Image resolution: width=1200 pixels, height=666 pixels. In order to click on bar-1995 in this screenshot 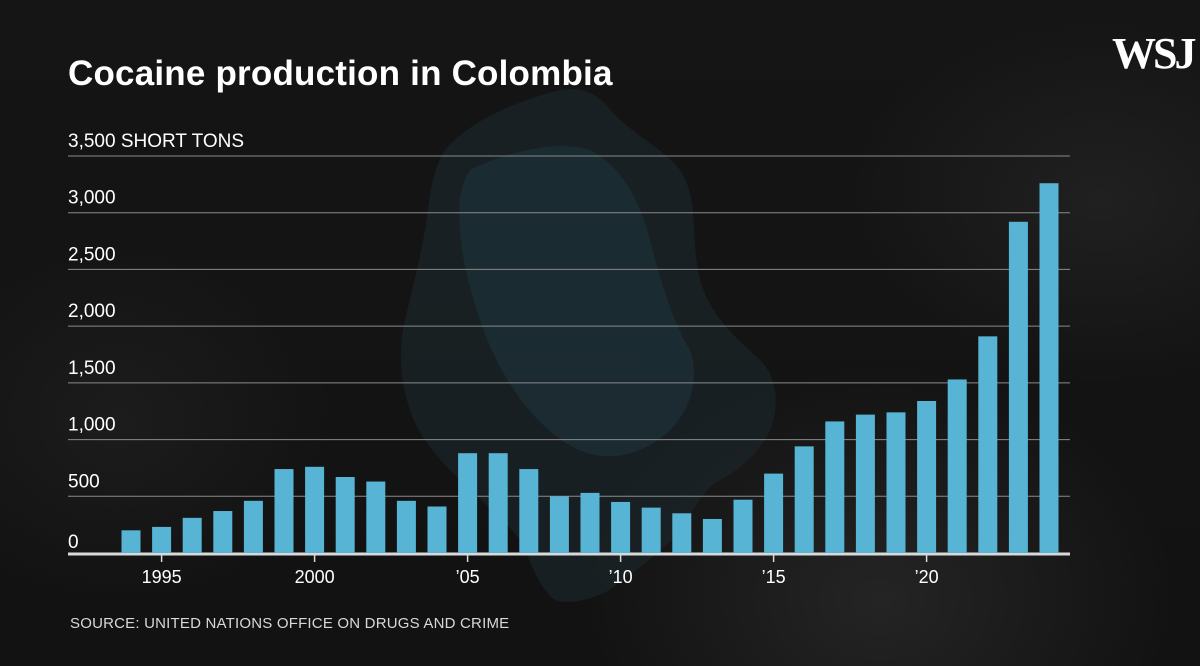, I will do `click(162, 539)`.